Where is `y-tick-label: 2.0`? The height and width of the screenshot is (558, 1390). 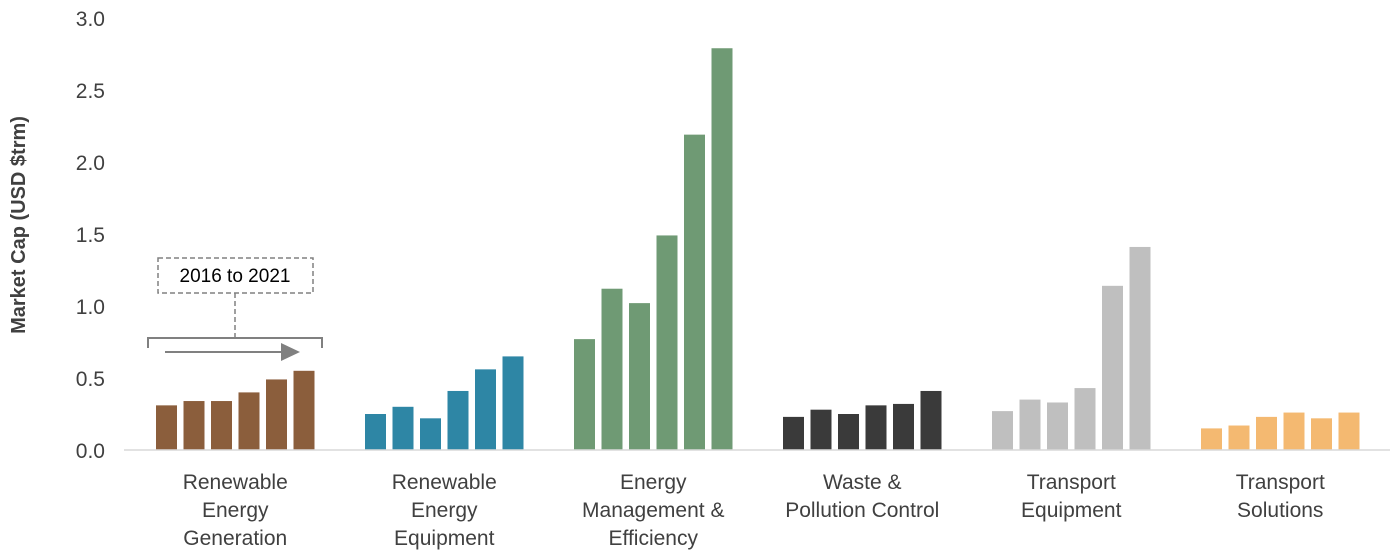
y-tick-label: 2.0 is located at coordinates (90, 163).